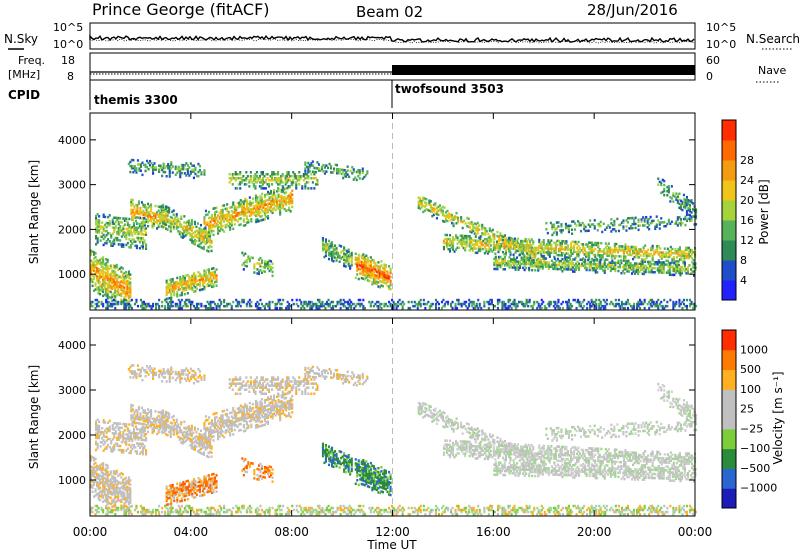 The width and height of the screenshot is (800, 554). Describe the element at coordinates (324, 247) in the screenshot. I see `power-cell-2044` at that location.